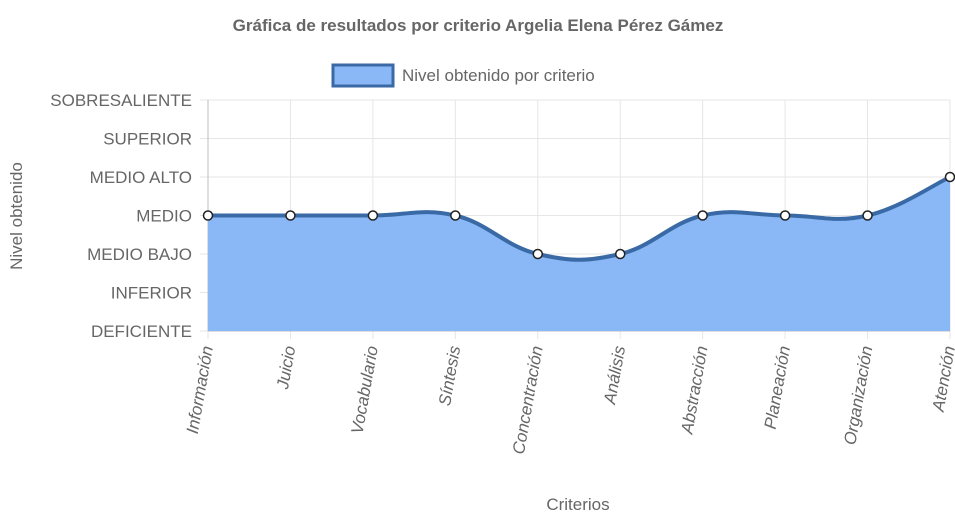 The image size is (955, 522). Describe the element at coordinates (141, 331) in the screenshot. I see `y-tick-label: DEFICIENTE` at that location.